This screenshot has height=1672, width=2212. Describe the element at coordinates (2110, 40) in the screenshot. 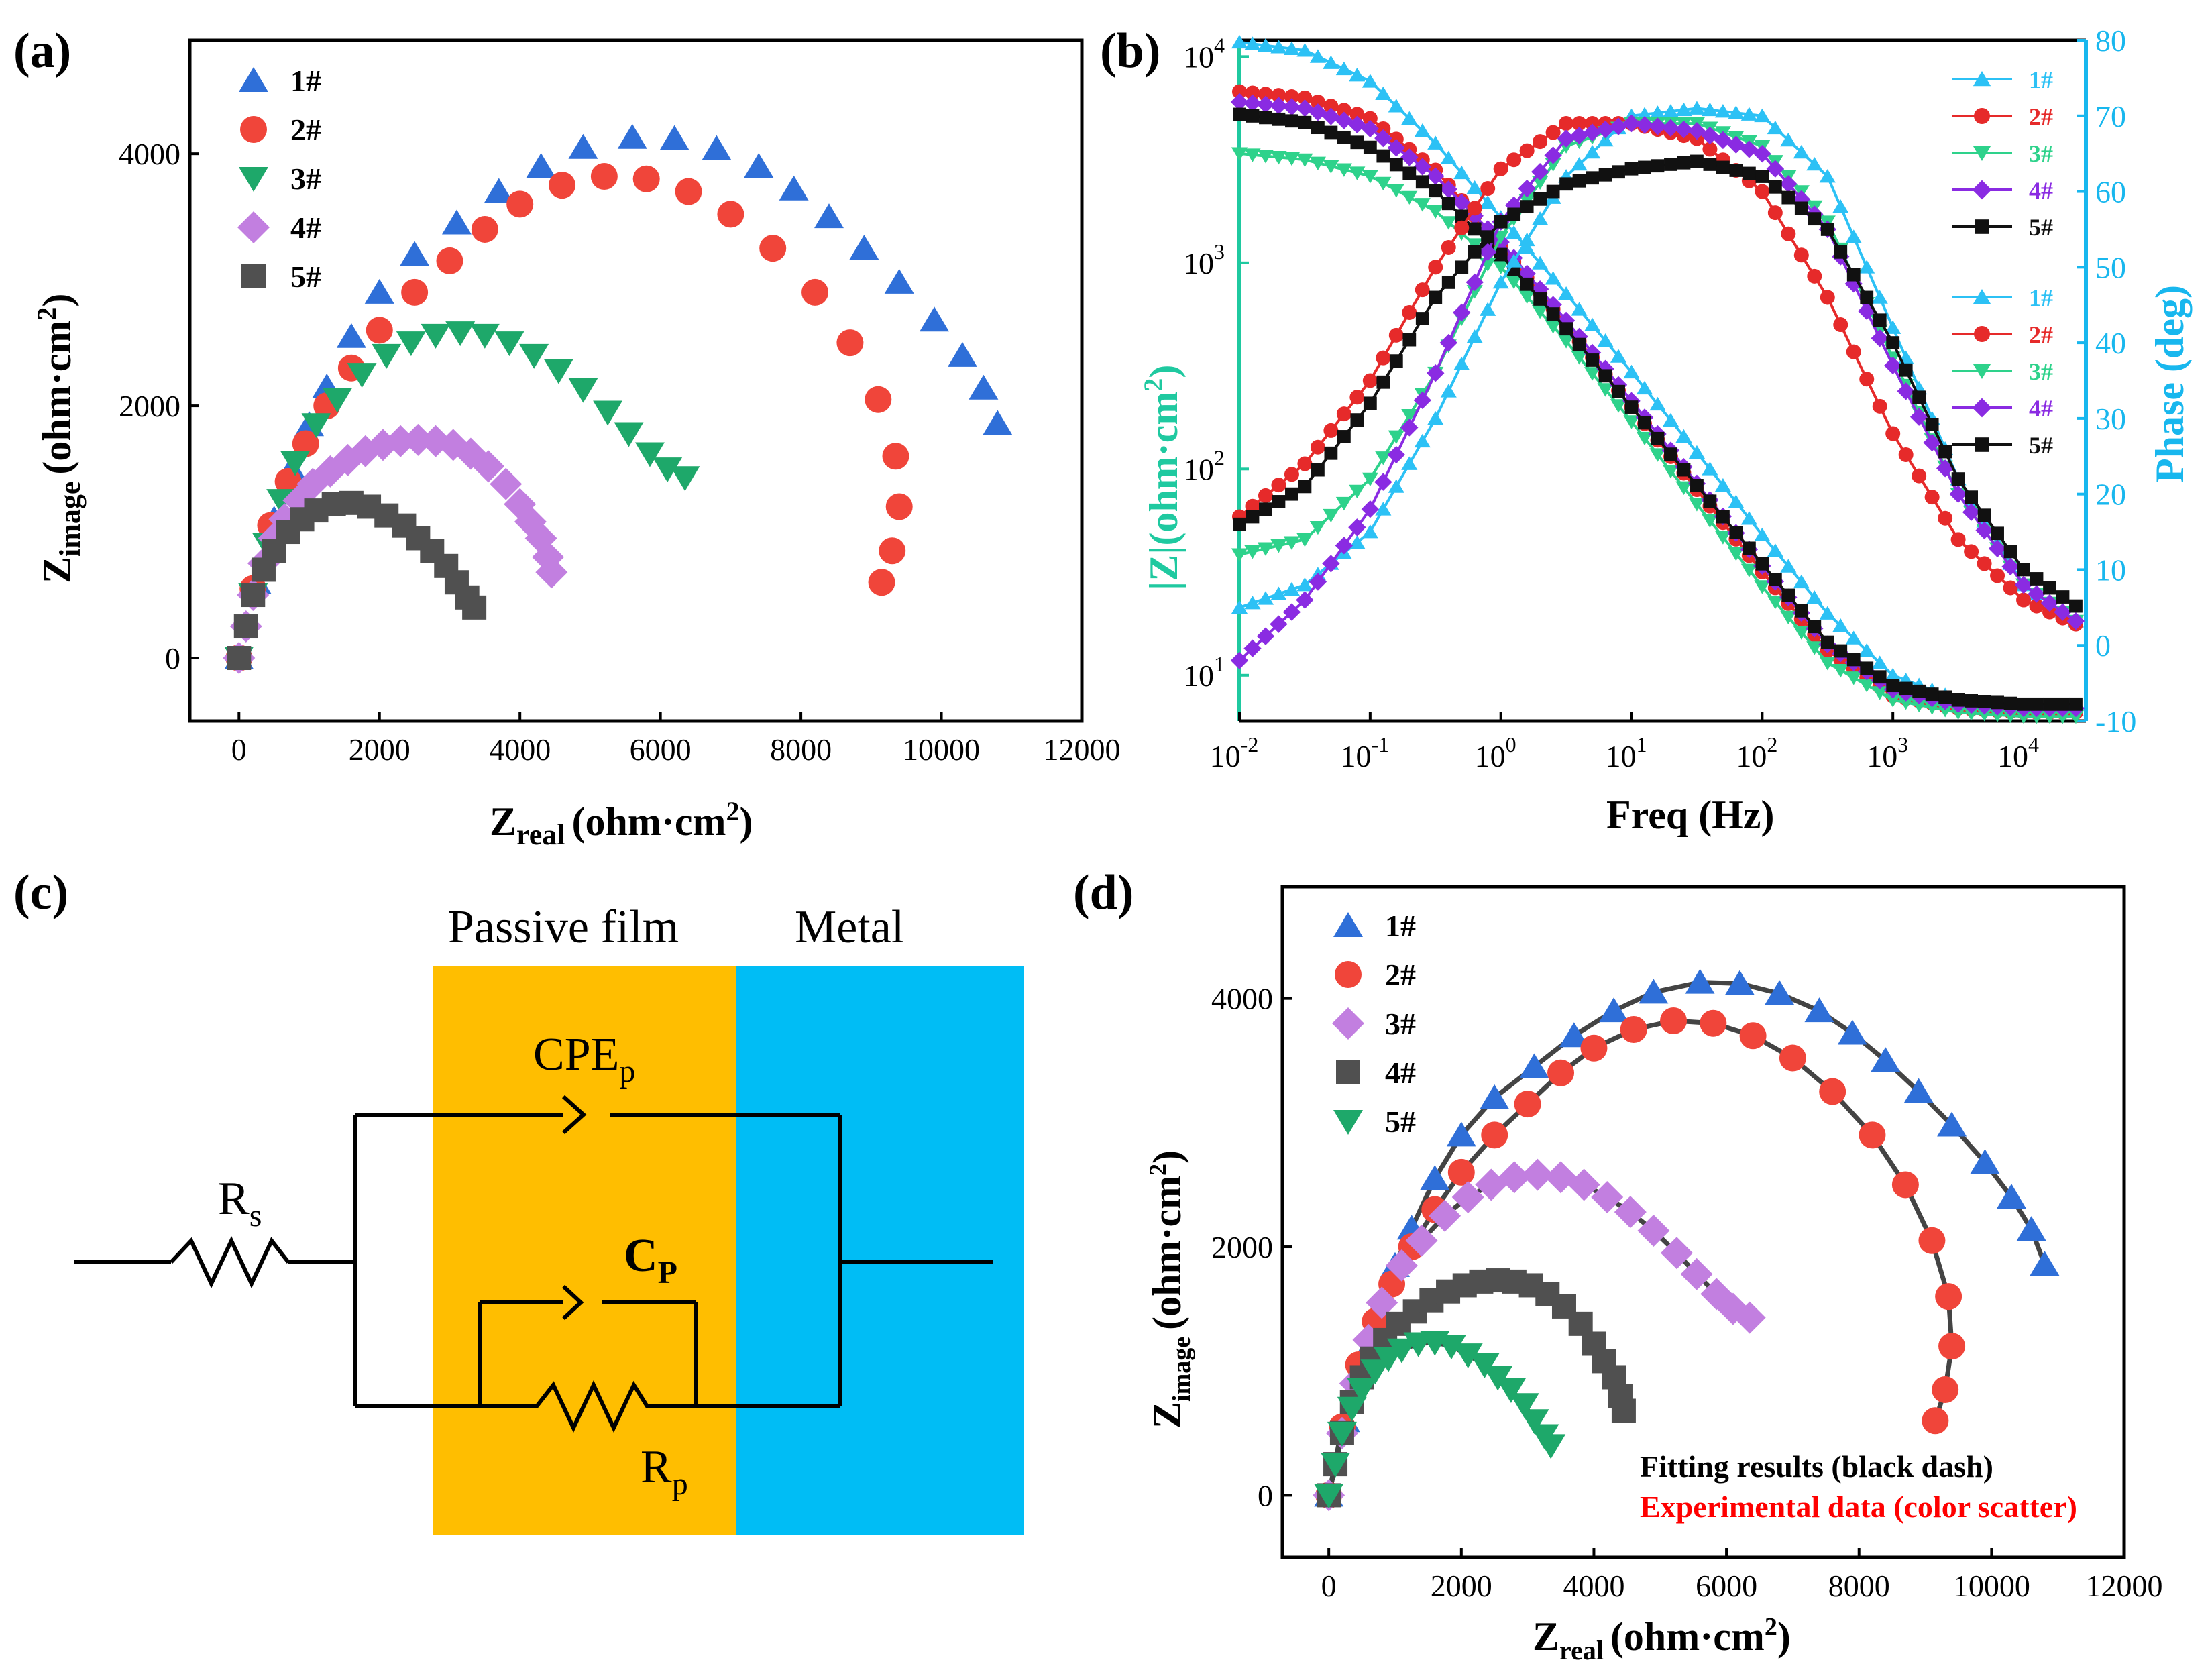

I see `y2-tick-label: 80` at that location.